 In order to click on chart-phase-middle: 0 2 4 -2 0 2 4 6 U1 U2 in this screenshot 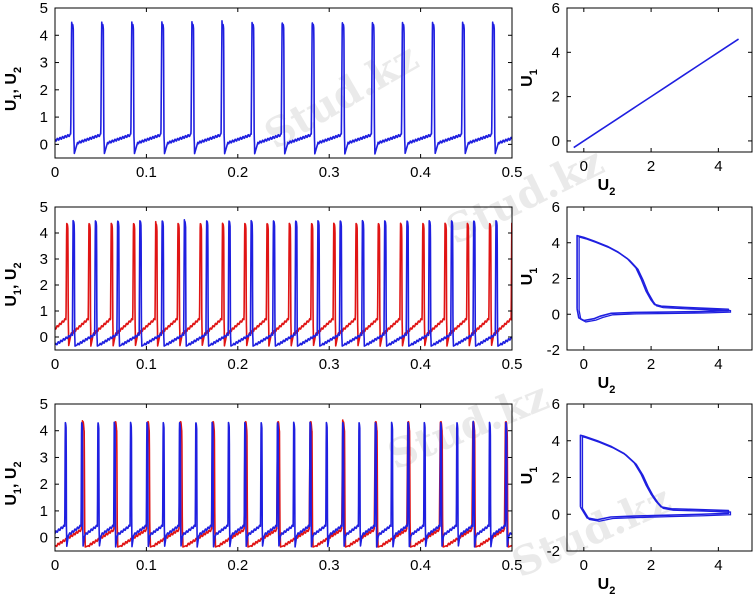, I will do `click(636, 297)`.